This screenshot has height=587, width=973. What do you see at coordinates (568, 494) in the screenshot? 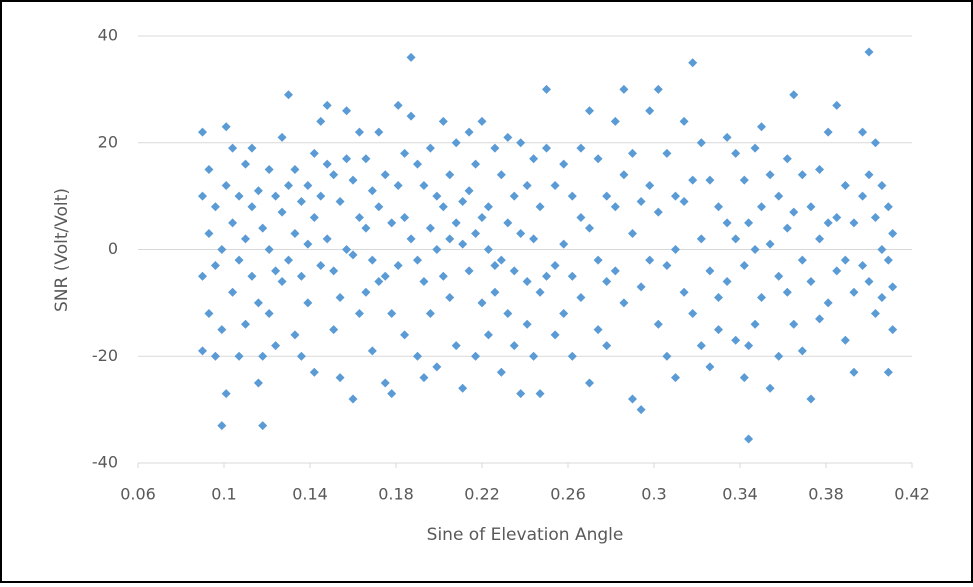
I see `x-tick-label: 0.26` at bounding box center [568, 494].